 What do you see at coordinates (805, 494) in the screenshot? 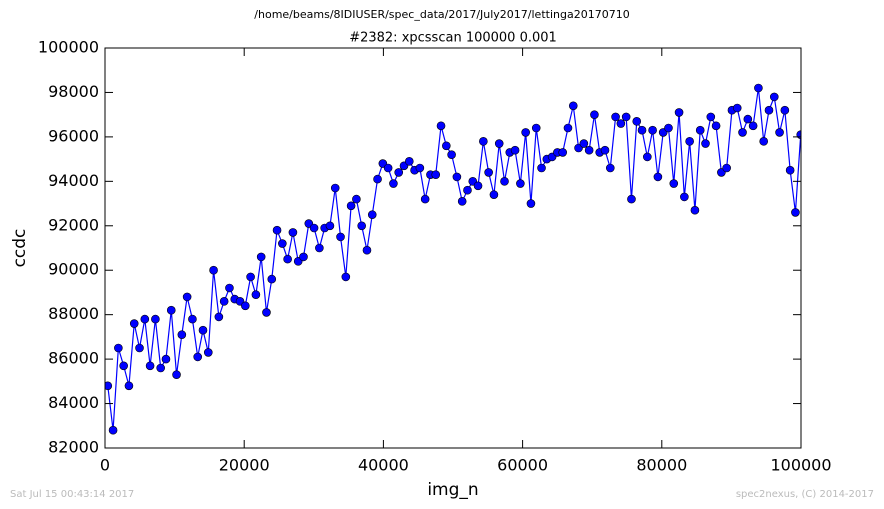
I see `footer-right: spec2nexus, (C) 2014-2017` at bounding box center [805, 494].